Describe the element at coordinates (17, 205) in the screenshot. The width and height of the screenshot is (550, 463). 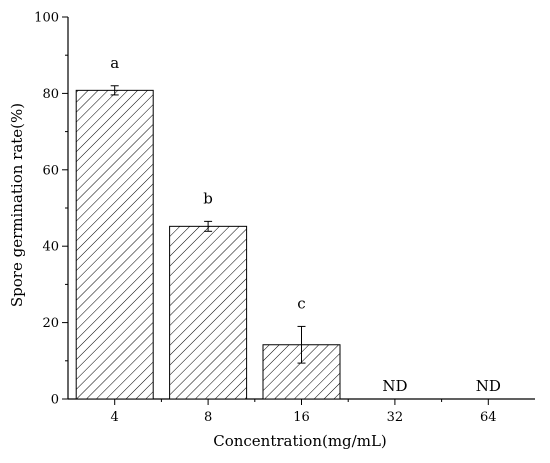
I see `y-axis-title: Spore germination rate(%)` at that location.